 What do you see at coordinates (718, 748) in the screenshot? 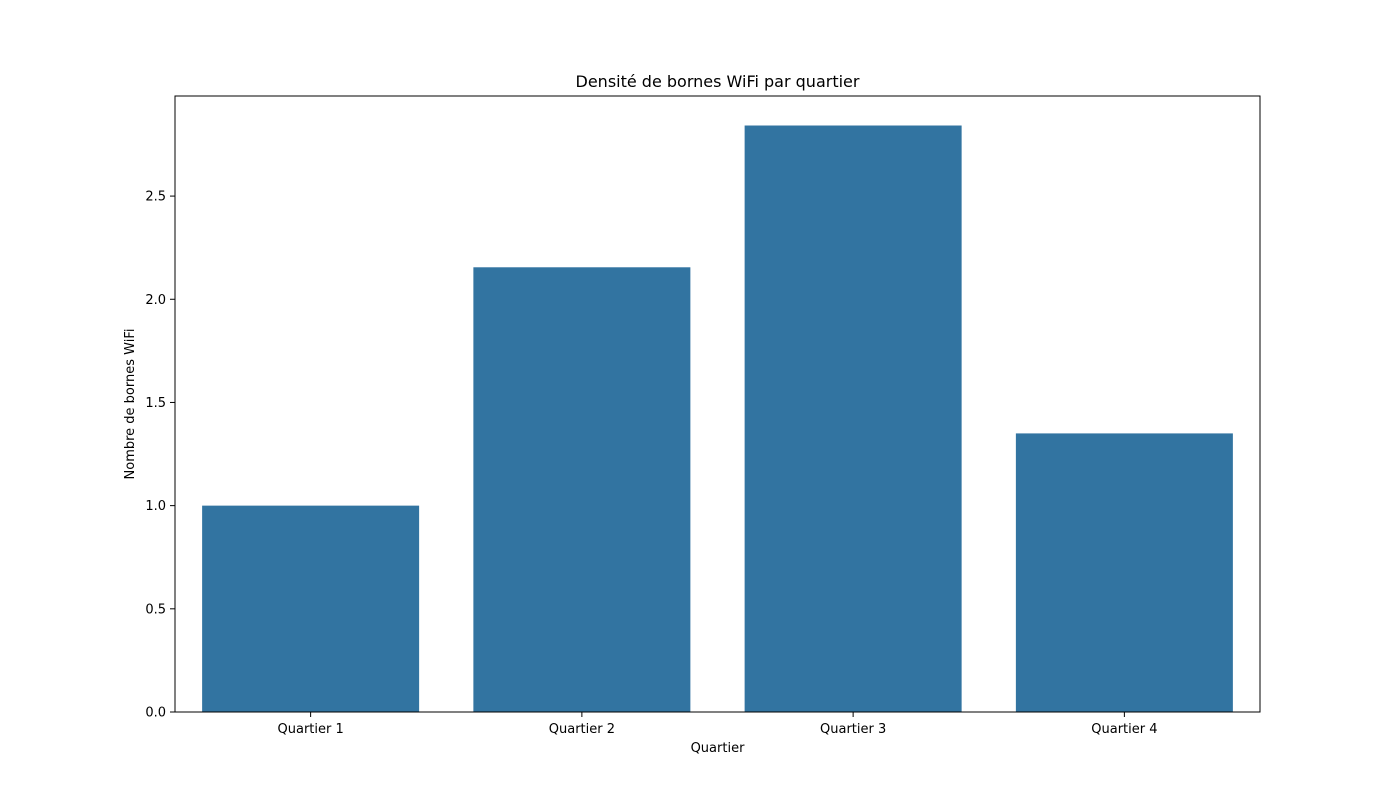
I see `x-axis-label: Quartier` at bounding box center [718, 748].